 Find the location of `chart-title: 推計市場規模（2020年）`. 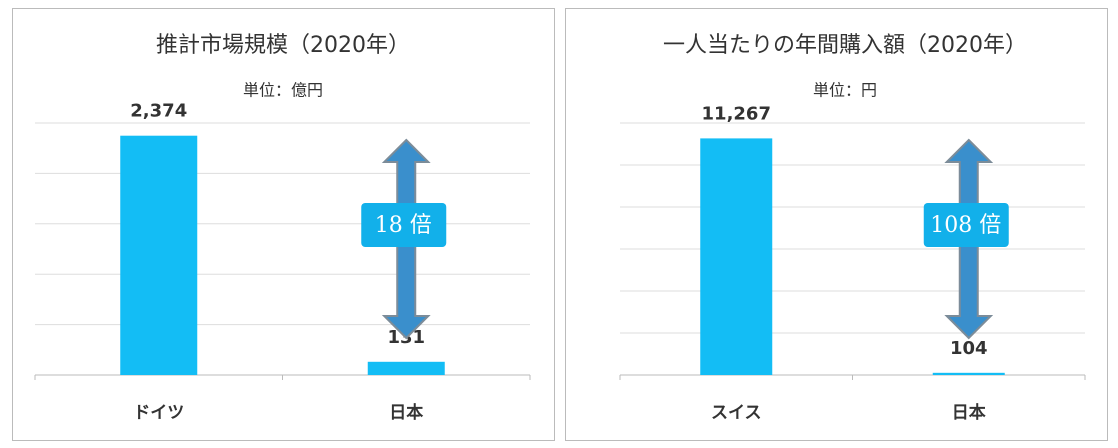

chart-title: 推計市場規模（2020年） is located at coordinates (283, 45).